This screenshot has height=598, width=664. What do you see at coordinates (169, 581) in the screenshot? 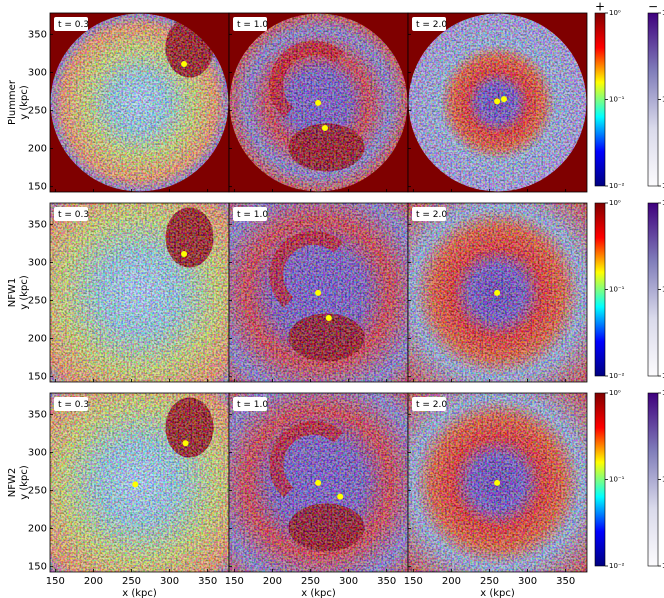
I see `x-tick-label: 300` at bounding box center [169, 581].